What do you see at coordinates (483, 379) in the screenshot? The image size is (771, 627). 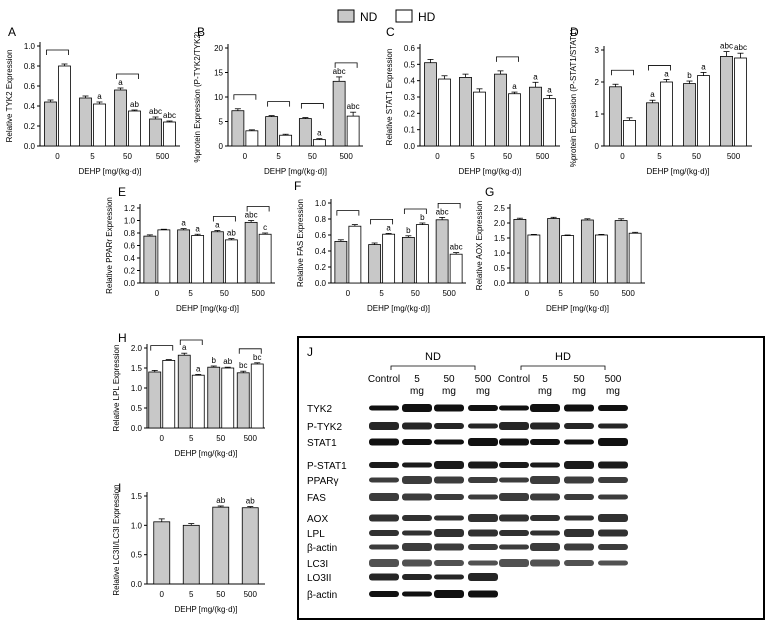 I see `blot-lane-label: 500` at bounding box center [483, 379].